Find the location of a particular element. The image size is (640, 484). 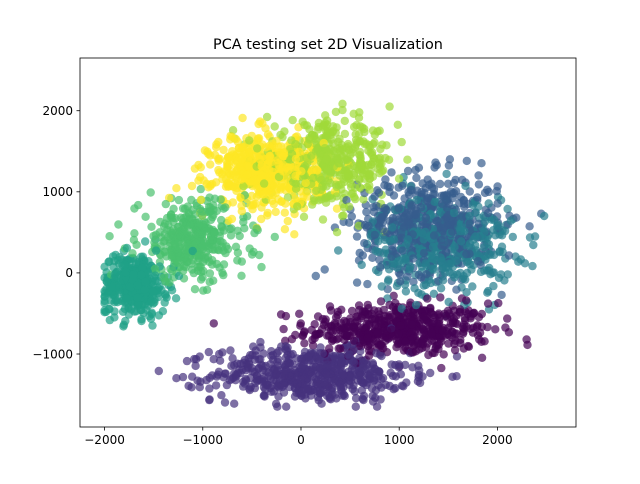

y-tick-label: 2000 is located at coordinates (57, 111).